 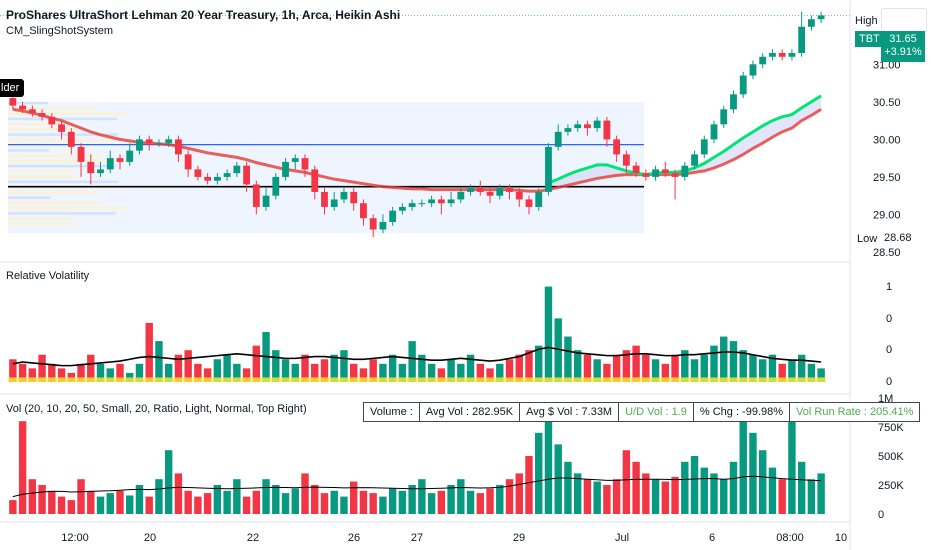 What do you see at coordinates (903, 39) in the screenshot?
I see `last-price: 31.65` at bounding box center [903, 39].